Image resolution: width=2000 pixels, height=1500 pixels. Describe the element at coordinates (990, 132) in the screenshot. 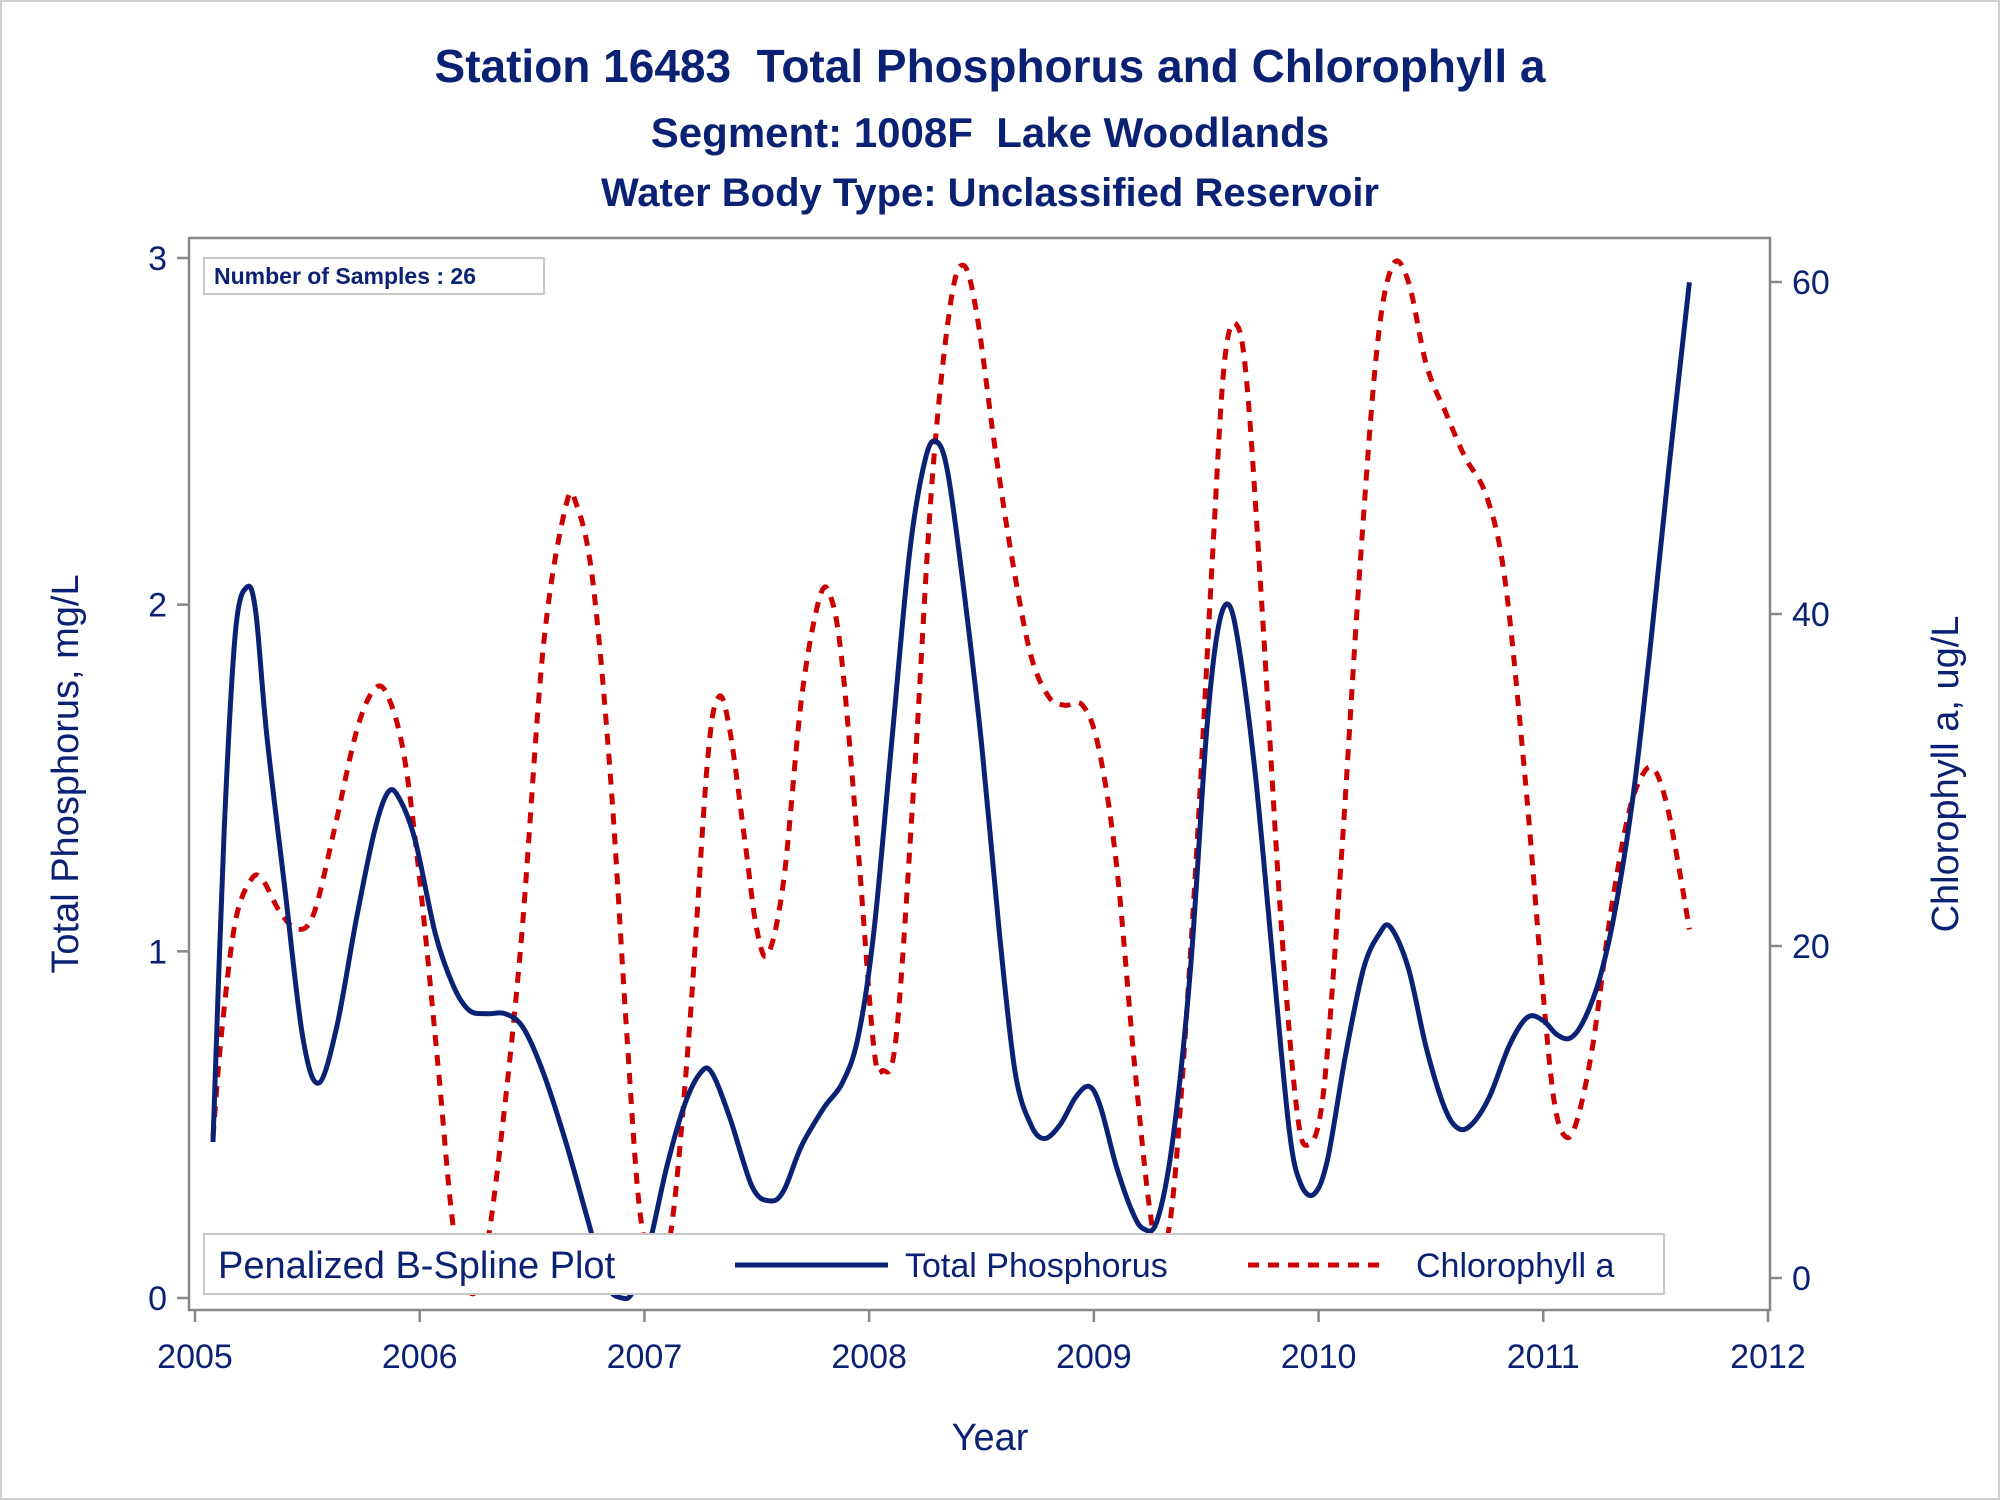

I see `chart-subtitle: Segment: 1008F Lake Woodlands` at that location.